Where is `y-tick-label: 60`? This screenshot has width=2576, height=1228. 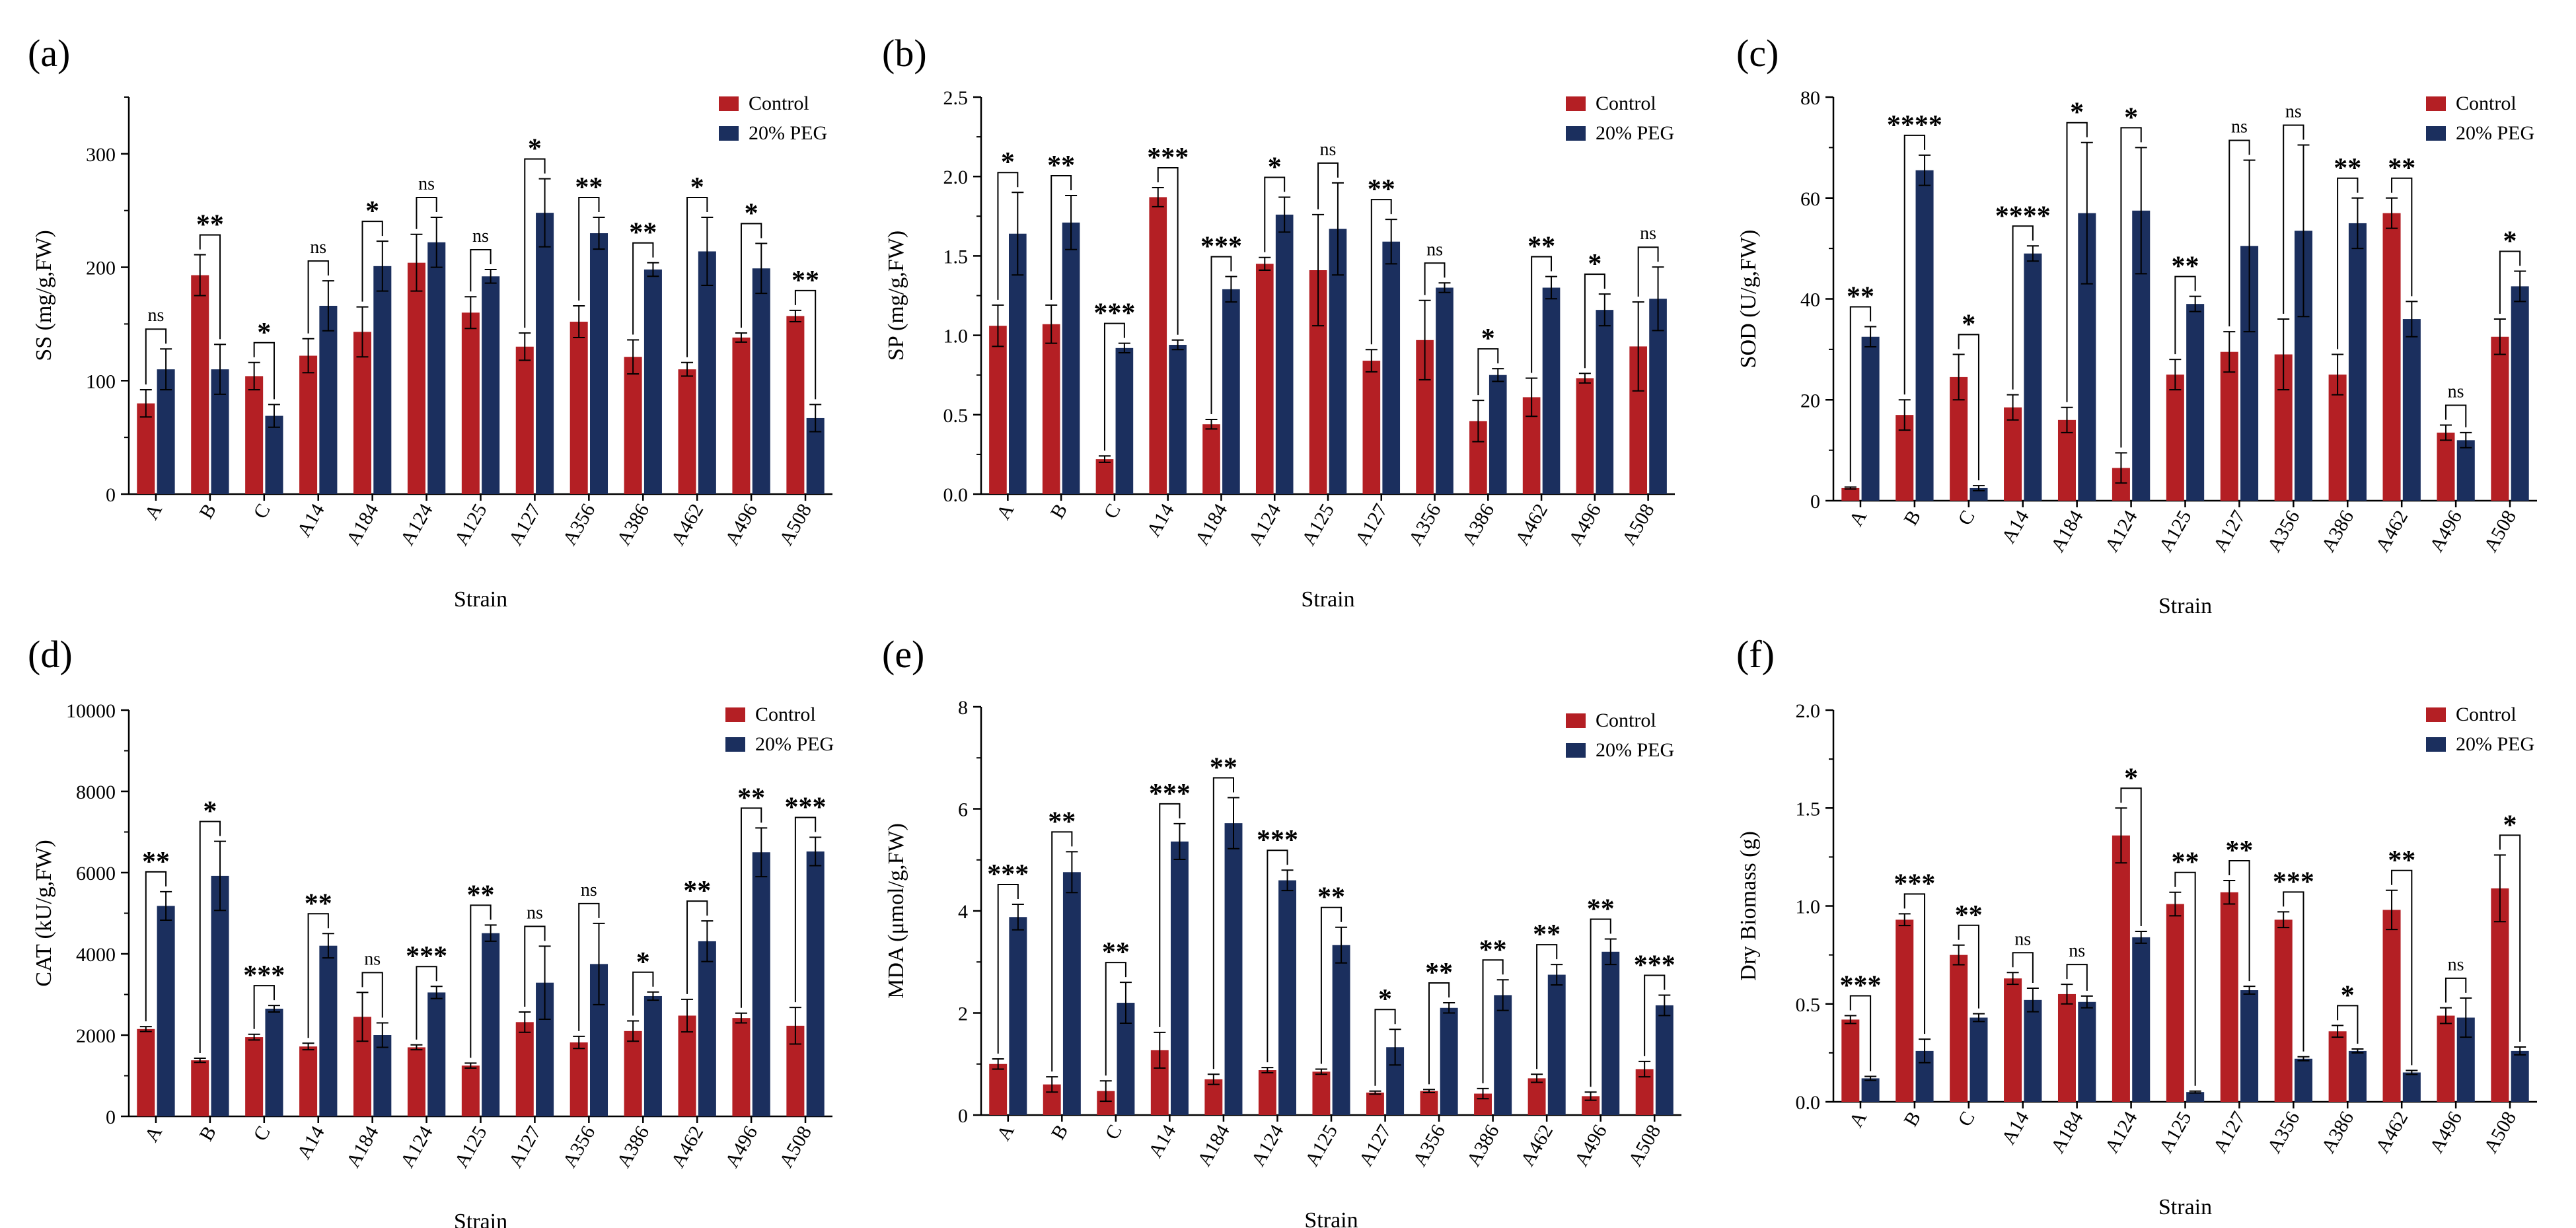
y-tick-label: 60 is located at coordinates (1810, 199).